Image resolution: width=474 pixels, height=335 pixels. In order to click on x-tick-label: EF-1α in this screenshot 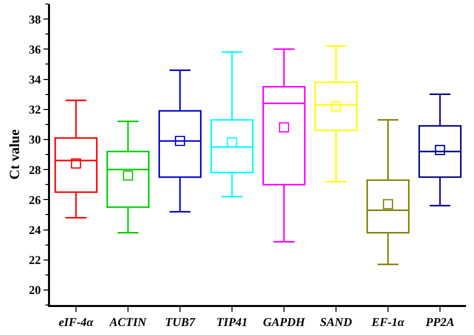, I will do `click(387, 322)`.